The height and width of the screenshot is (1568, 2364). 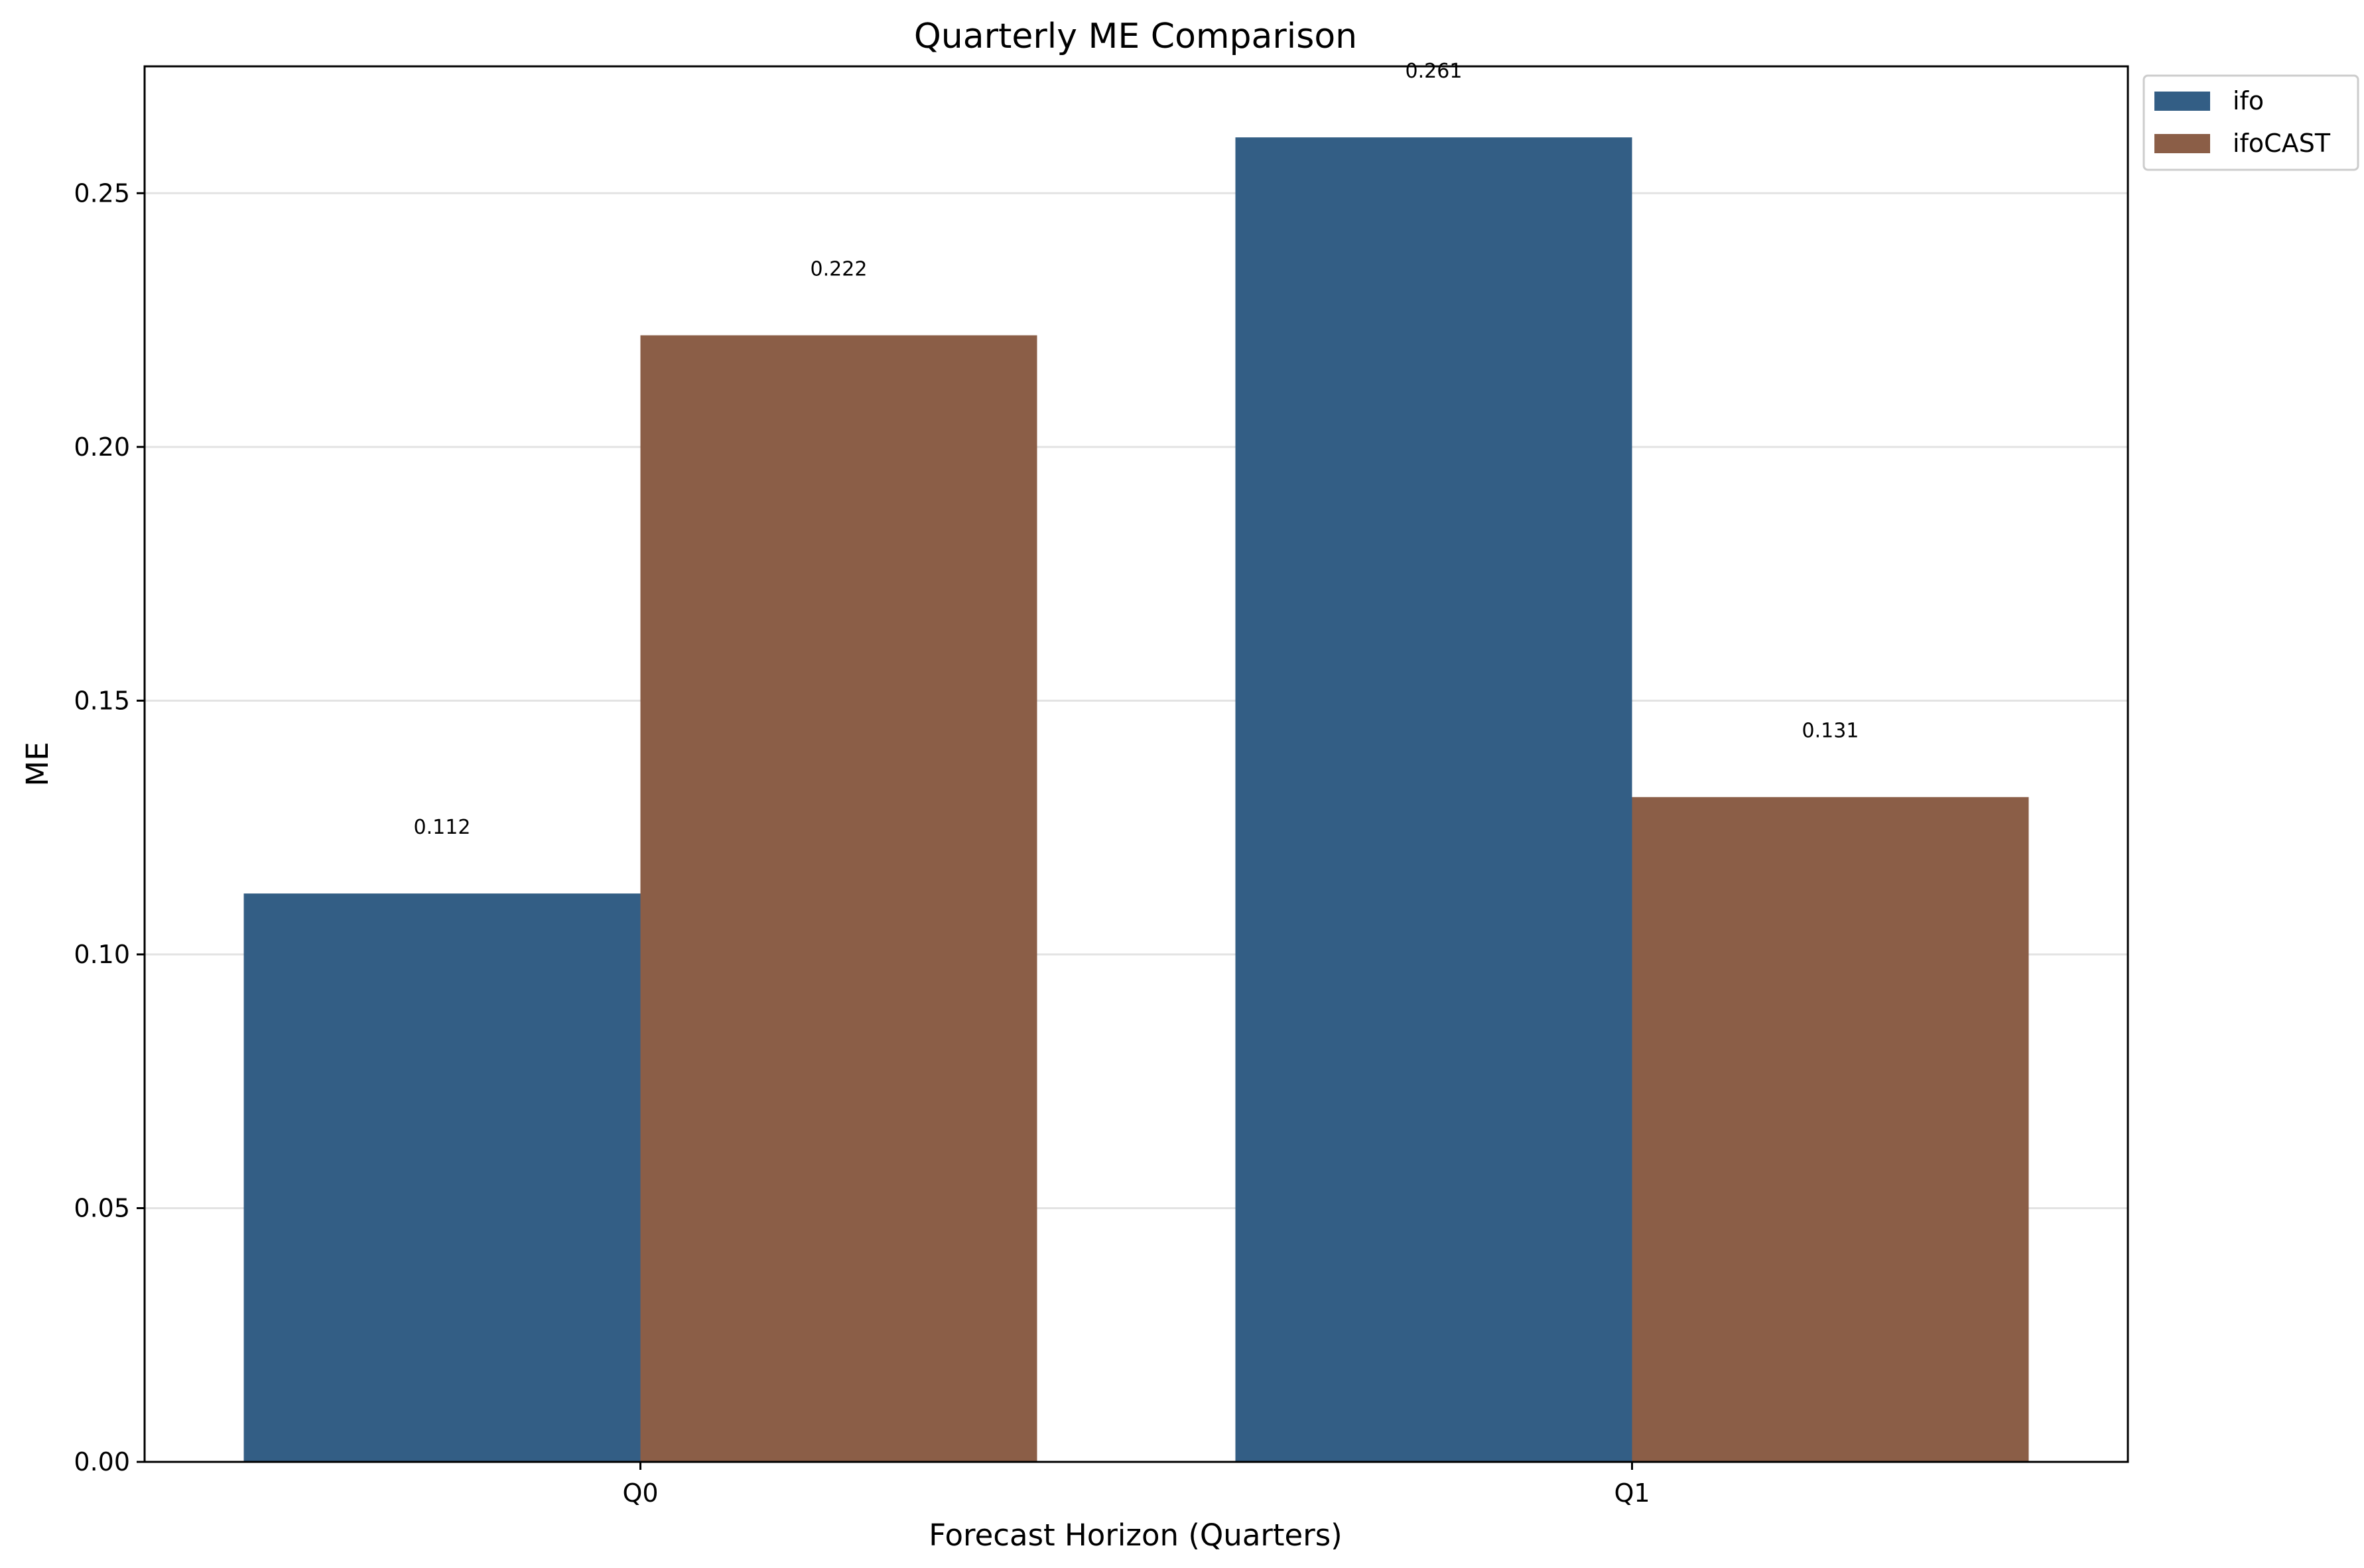 I want to click on y-tick-label: 0.25, so click(x=102, y=193).